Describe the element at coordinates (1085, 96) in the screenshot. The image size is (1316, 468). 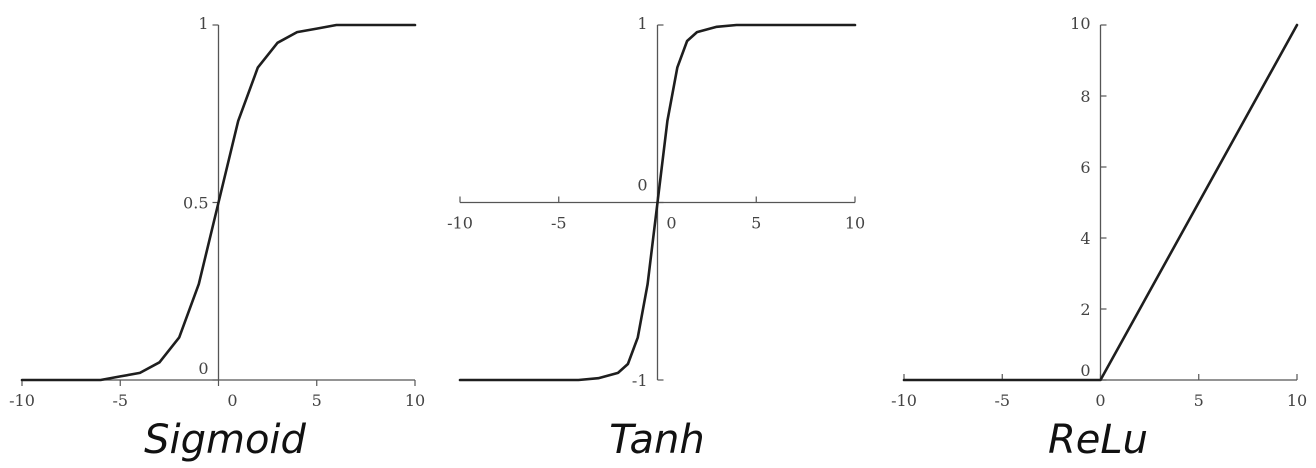
I see `y-tick-label: 8` at that location.